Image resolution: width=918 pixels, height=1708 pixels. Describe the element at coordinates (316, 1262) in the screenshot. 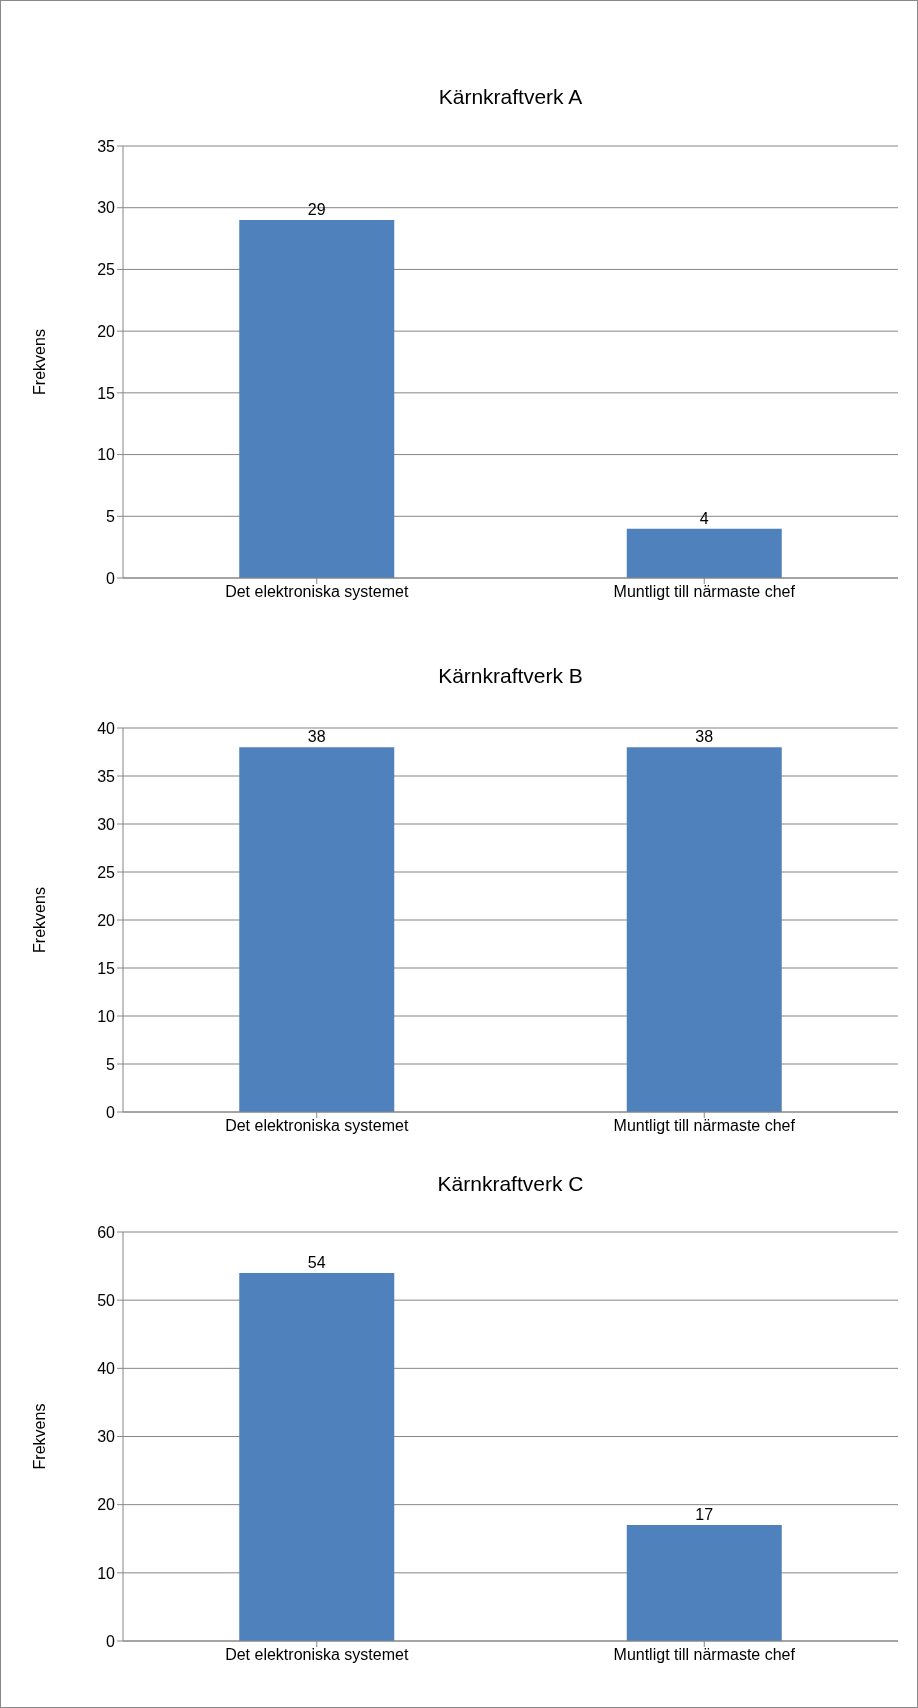

I see `data-label: 54` at that location.